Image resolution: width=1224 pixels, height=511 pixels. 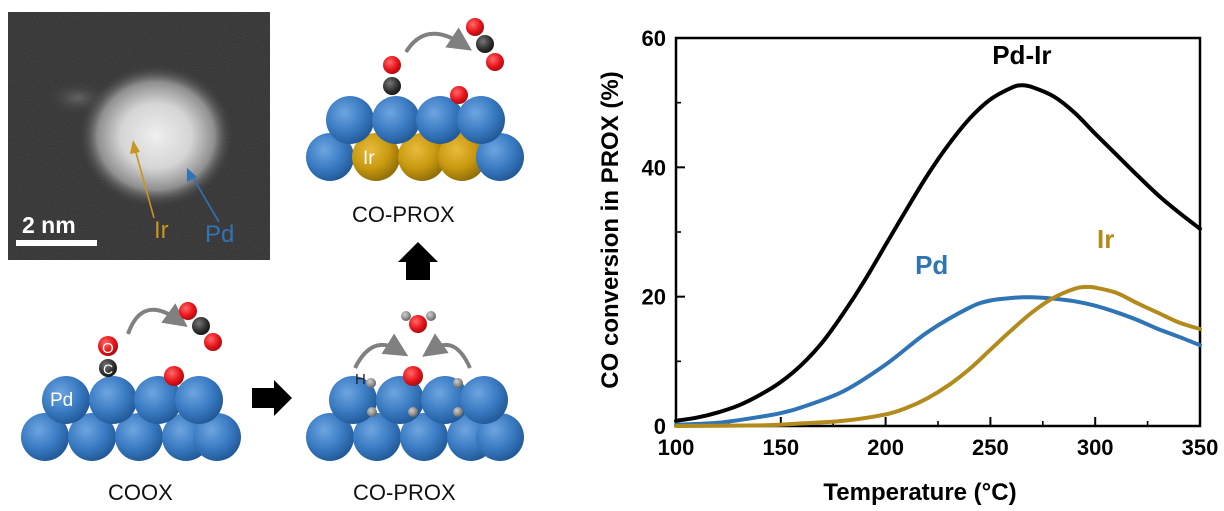 What do you see at coordinates (415, 157) in the screenshot?
I see `bottom-layer` at bounding box center [415, 157].